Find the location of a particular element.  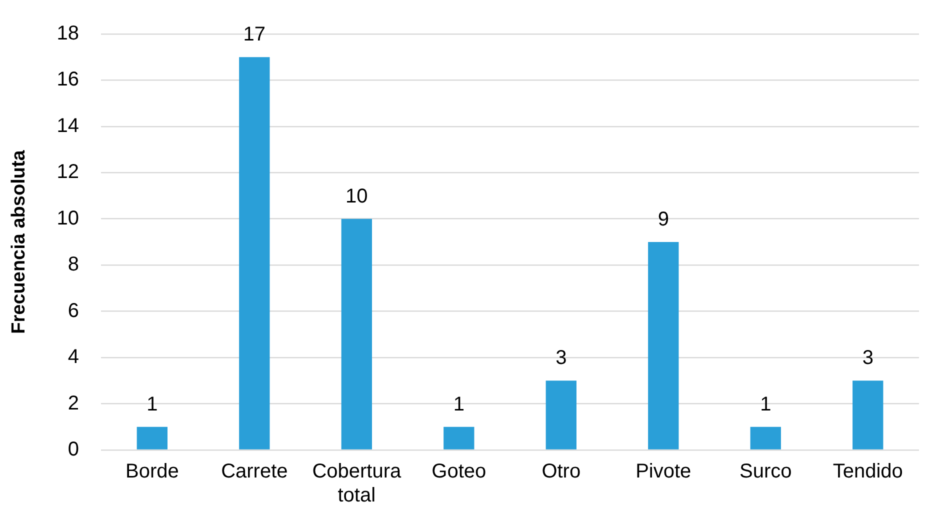

y-tick-label: 0 is located at coordinates (74, 449).